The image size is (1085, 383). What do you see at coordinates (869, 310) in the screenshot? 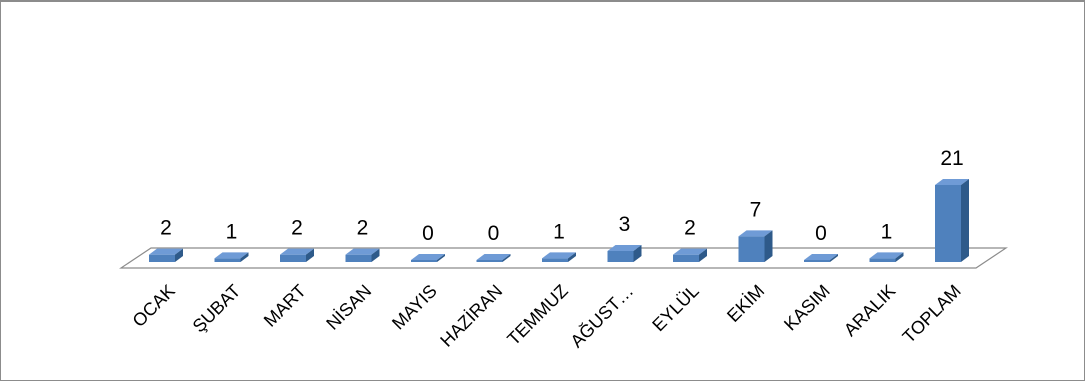
I see `tick-label: ARALIK` at bounding box center [869, 310].